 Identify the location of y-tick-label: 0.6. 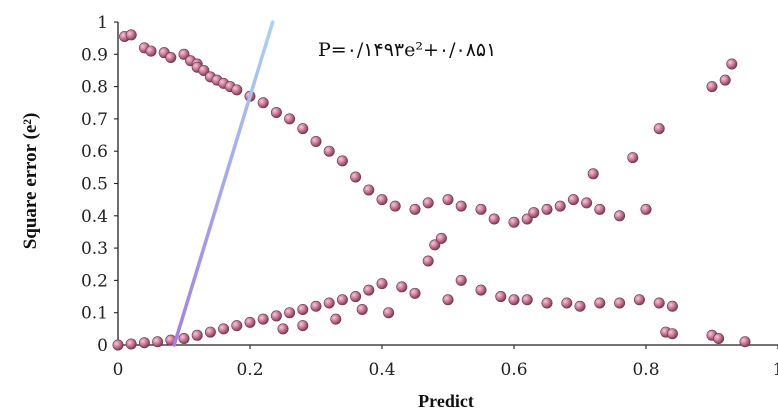
(94, 152).